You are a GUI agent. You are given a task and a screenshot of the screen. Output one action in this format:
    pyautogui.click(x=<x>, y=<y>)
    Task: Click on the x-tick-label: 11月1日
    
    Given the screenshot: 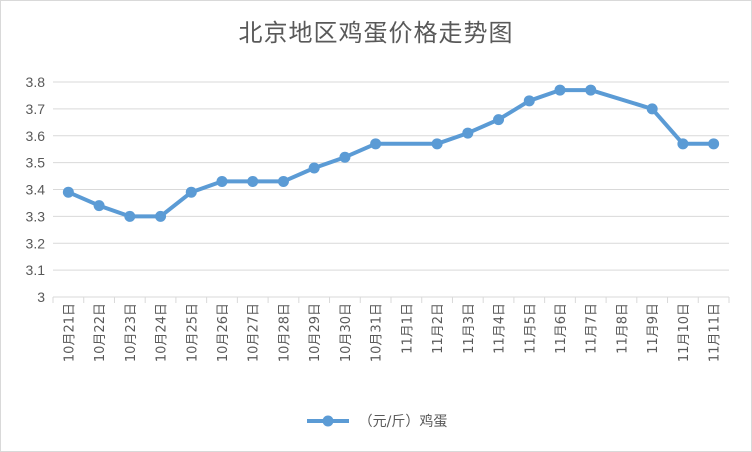 What is the action you would take?
    pyautogui.click(x=407, y=328)
    